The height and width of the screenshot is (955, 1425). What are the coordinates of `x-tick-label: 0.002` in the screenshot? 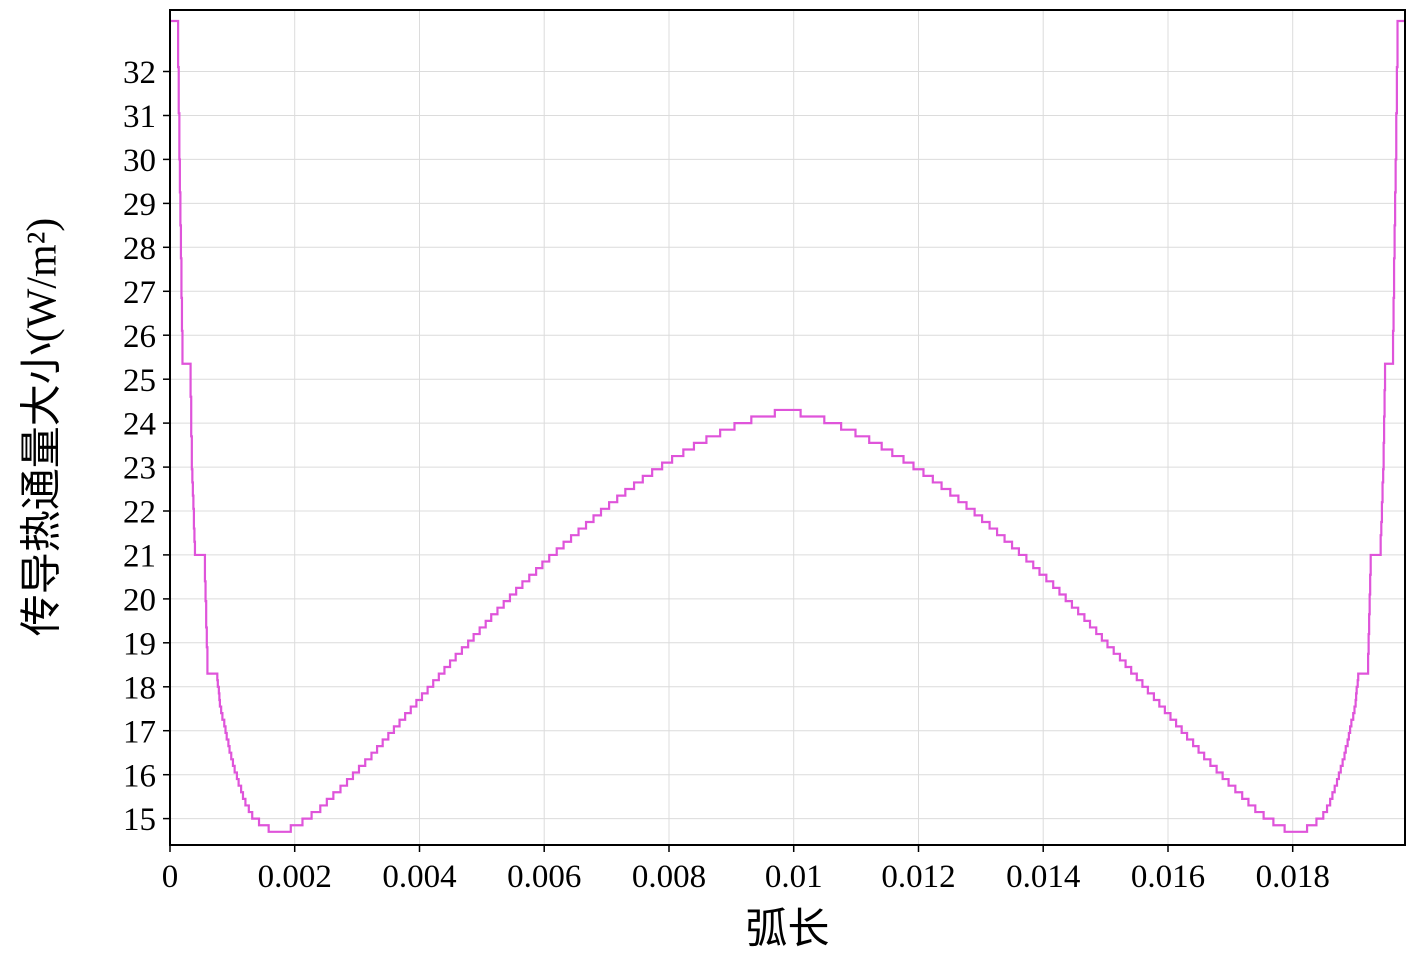 It's located at (295, 877).